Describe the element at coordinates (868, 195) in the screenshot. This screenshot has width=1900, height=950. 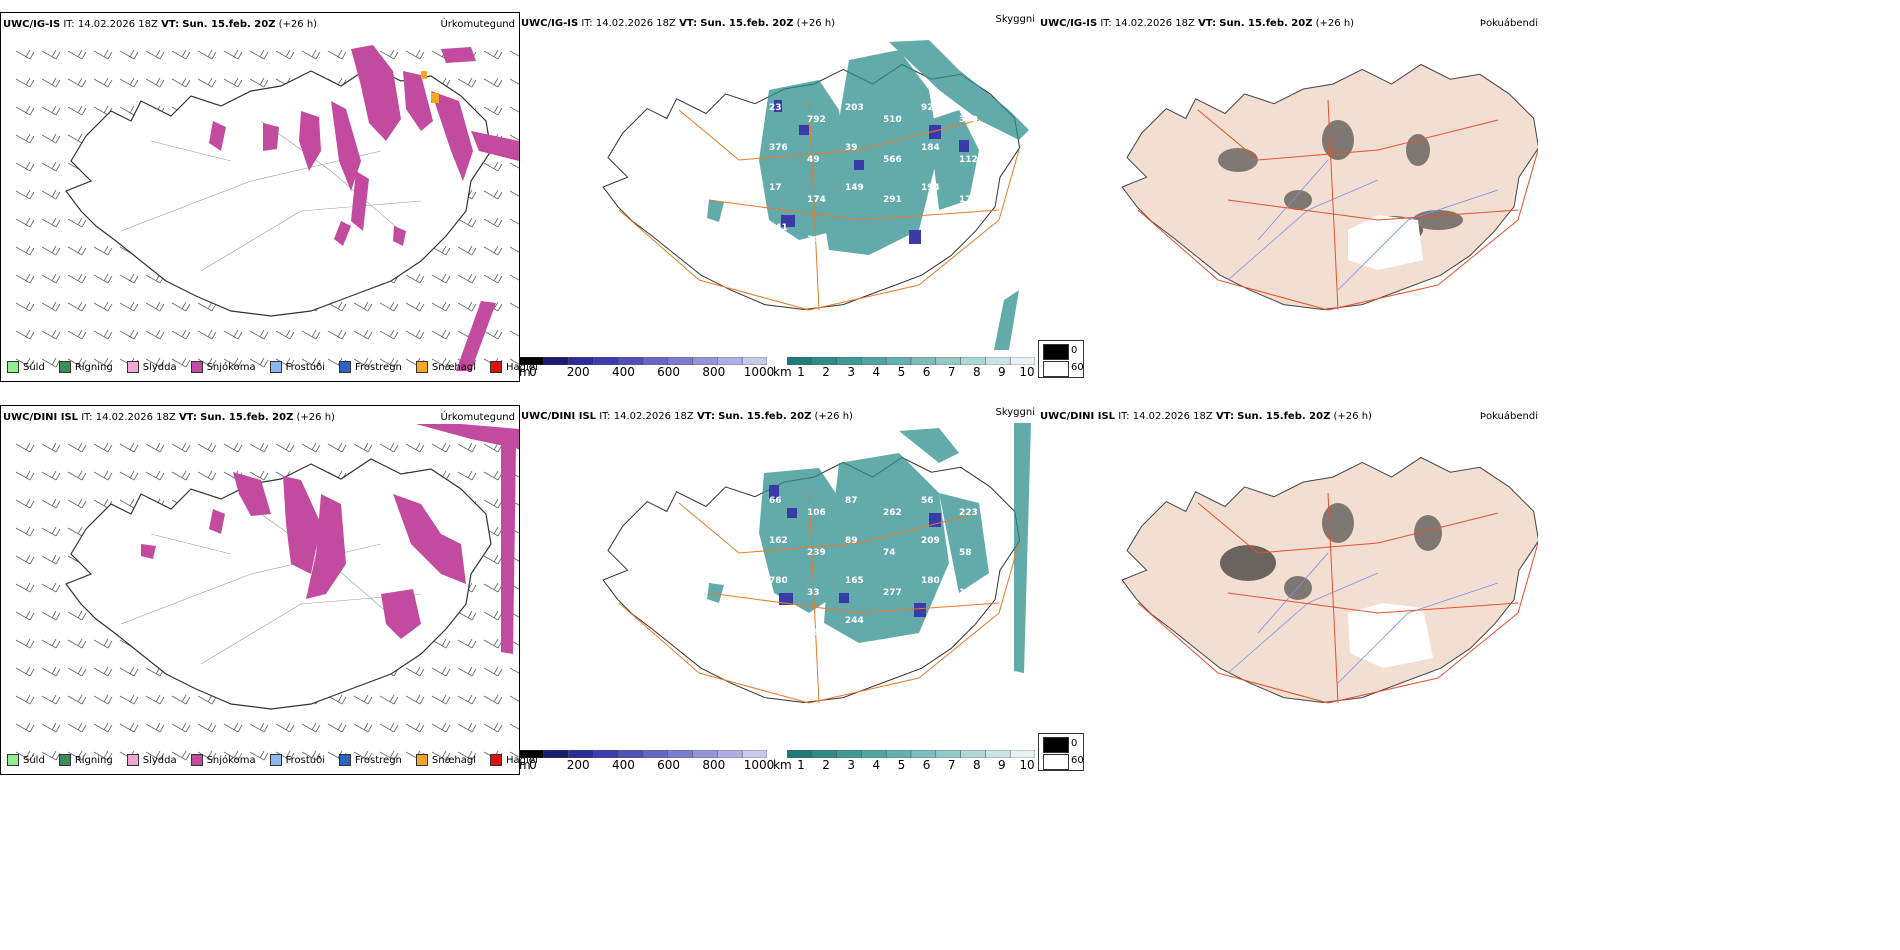
I see `low-visibility-areas` at that location.